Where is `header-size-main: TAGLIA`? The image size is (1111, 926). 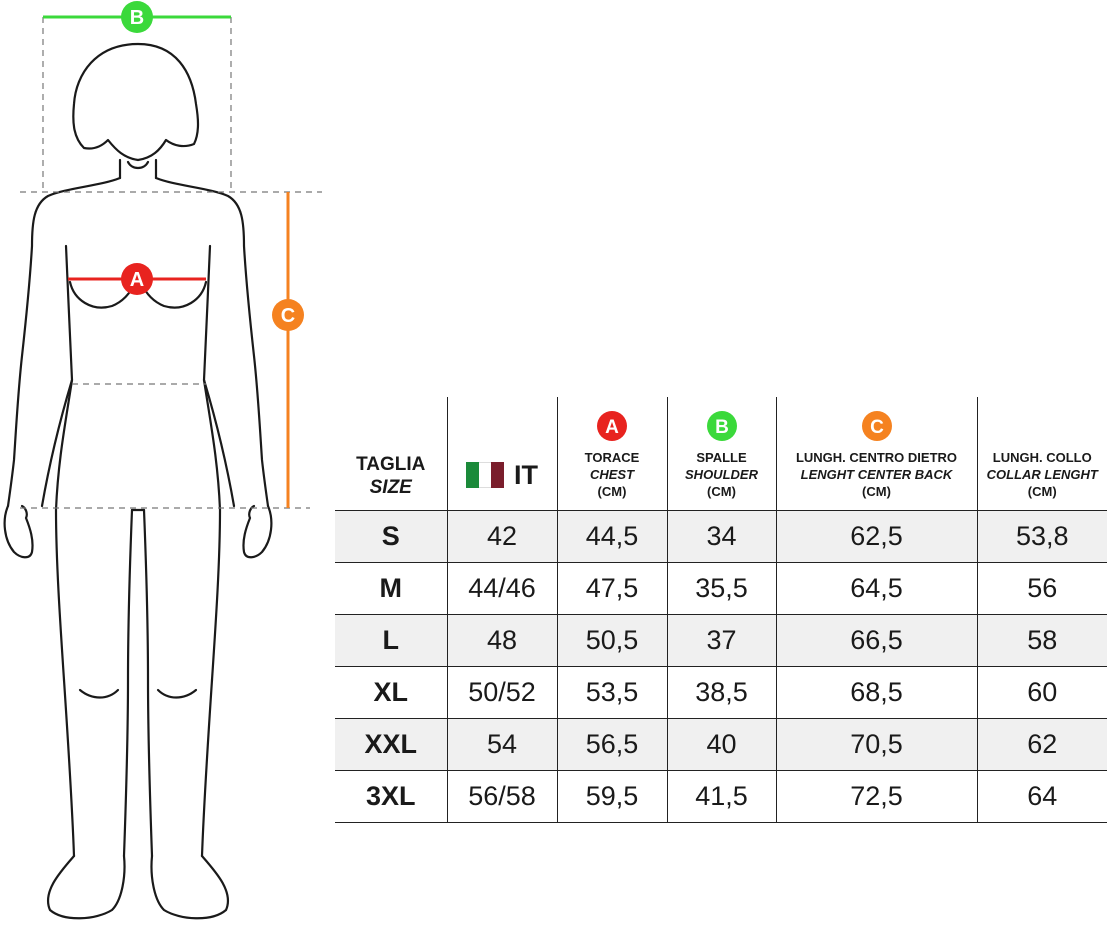
header-size-main: TAGLIA is located at coordinates (391, 464).